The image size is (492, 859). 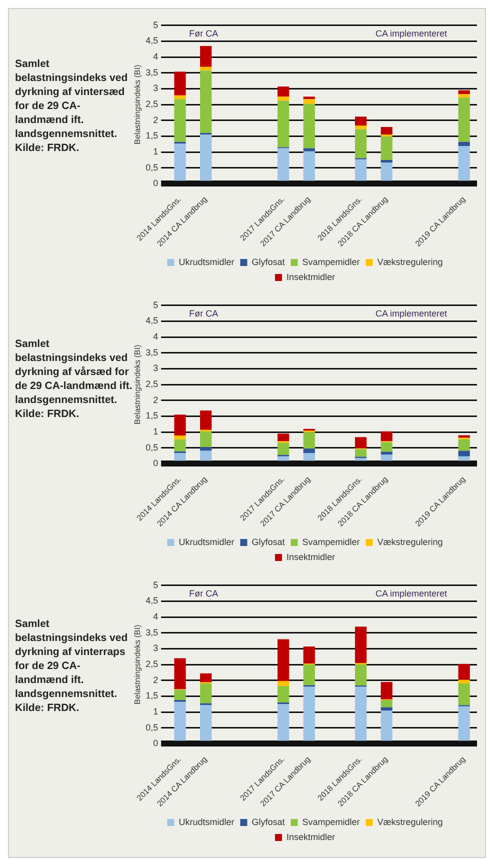 I want to click on text: Samlet belastningsindeks ved dyrkning af vårsæd for de 29 CA-landmænd ift. landsgennemsnittet. Kilde: FRDK., so click(x=73, y=379).